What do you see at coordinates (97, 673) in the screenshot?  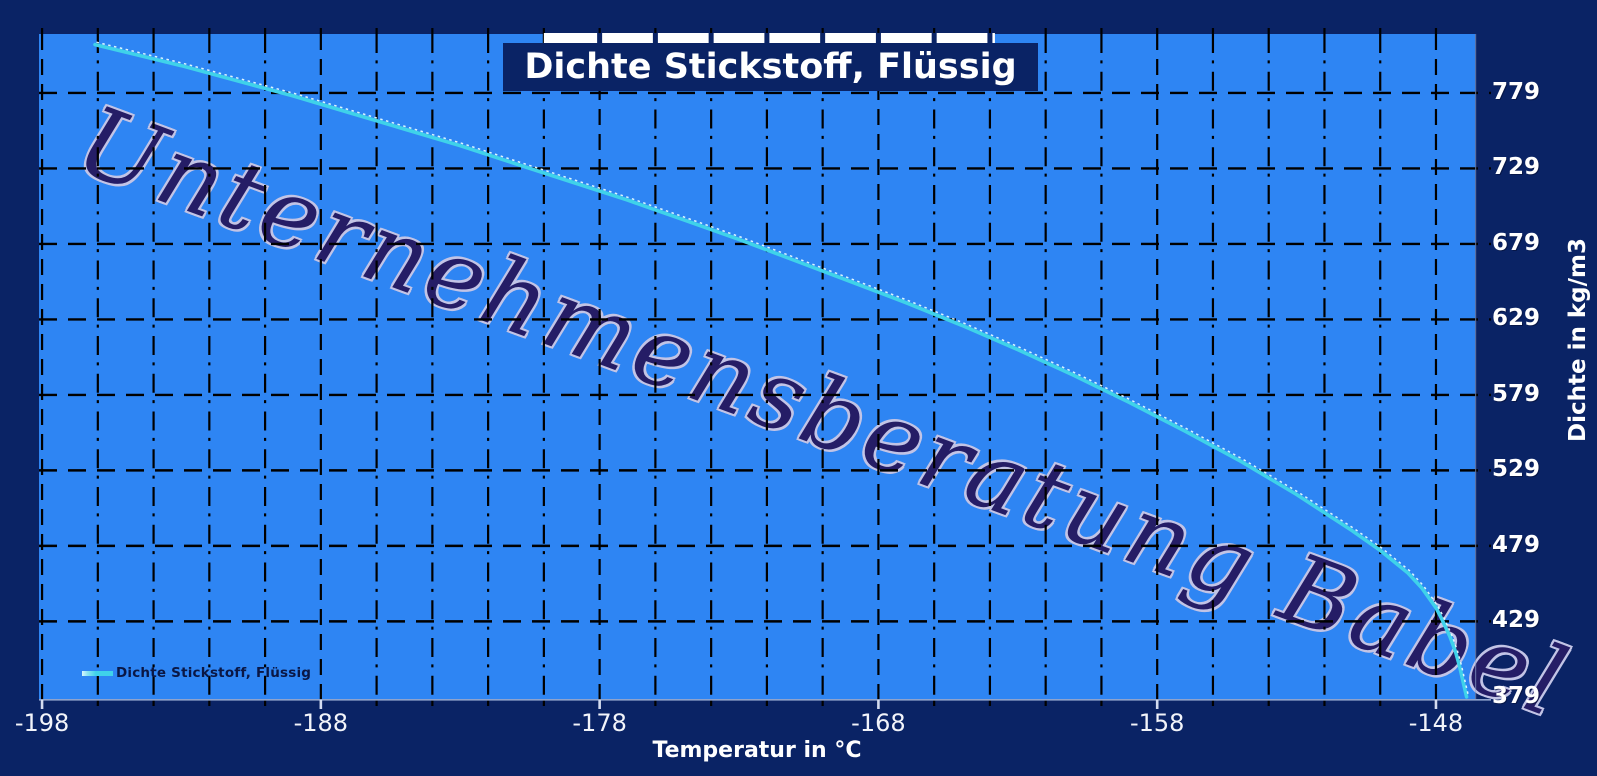 I see `legend-line-swatch` at bounding box center [97, 673].